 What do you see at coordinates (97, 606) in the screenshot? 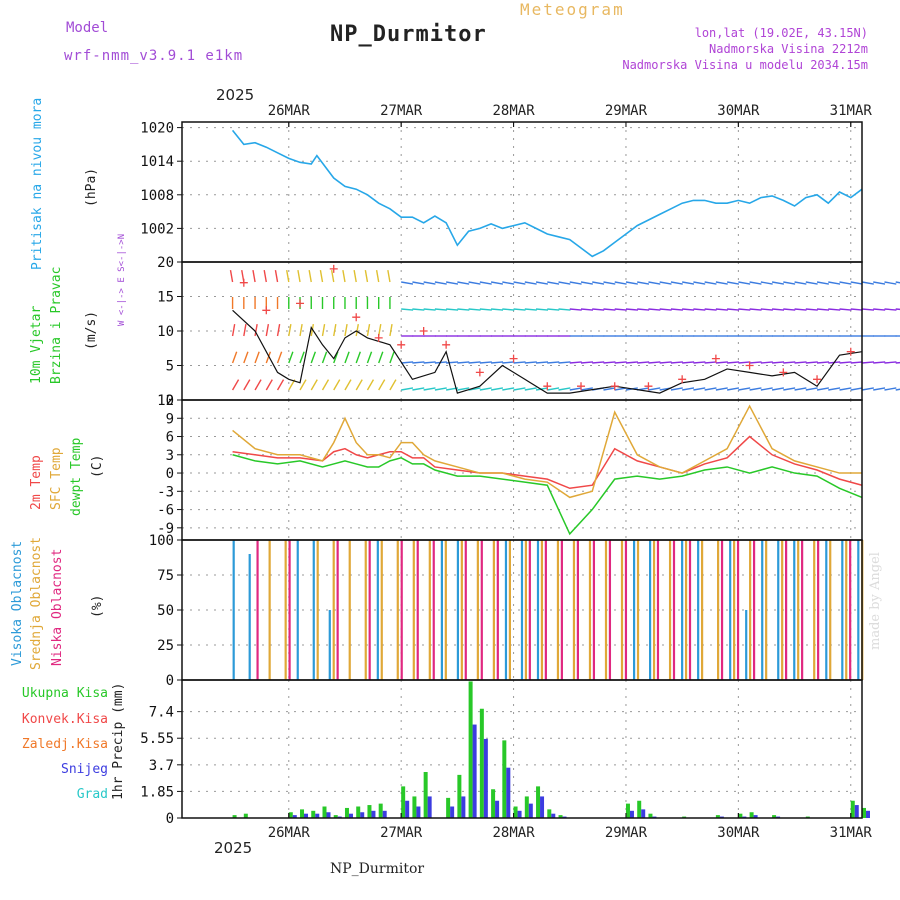
I see `cloud-unit: (%)` at bounding box center [97, 606].